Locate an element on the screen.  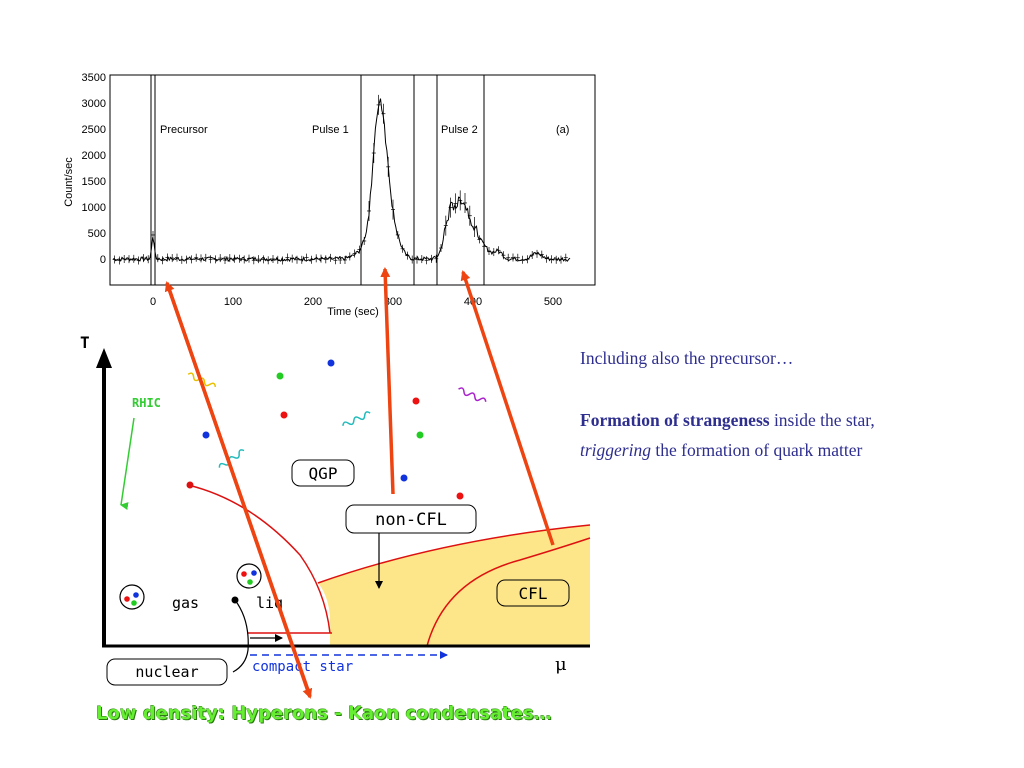
color-superconducting-region is located at coordinates (454, 585).